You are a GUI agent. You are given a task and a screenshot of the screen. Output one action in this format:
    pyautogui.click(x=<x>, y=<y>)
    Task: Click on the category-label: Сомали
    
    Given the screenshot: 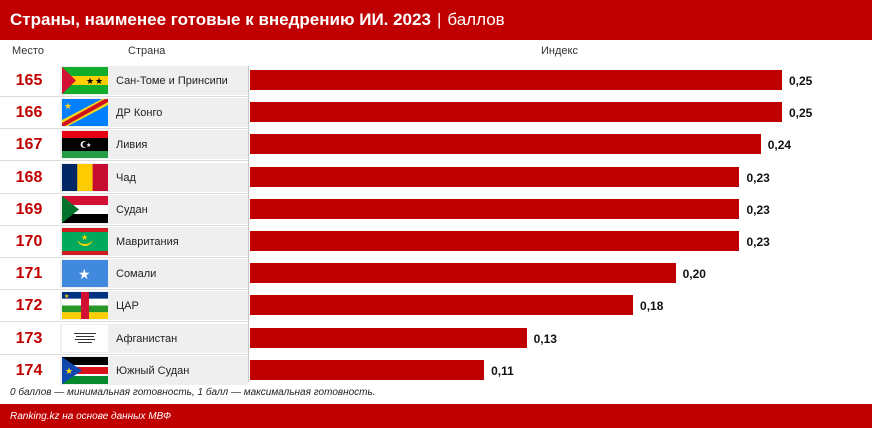 What is the action you would take?
    pyautogui.click(x=136, y=273)
    